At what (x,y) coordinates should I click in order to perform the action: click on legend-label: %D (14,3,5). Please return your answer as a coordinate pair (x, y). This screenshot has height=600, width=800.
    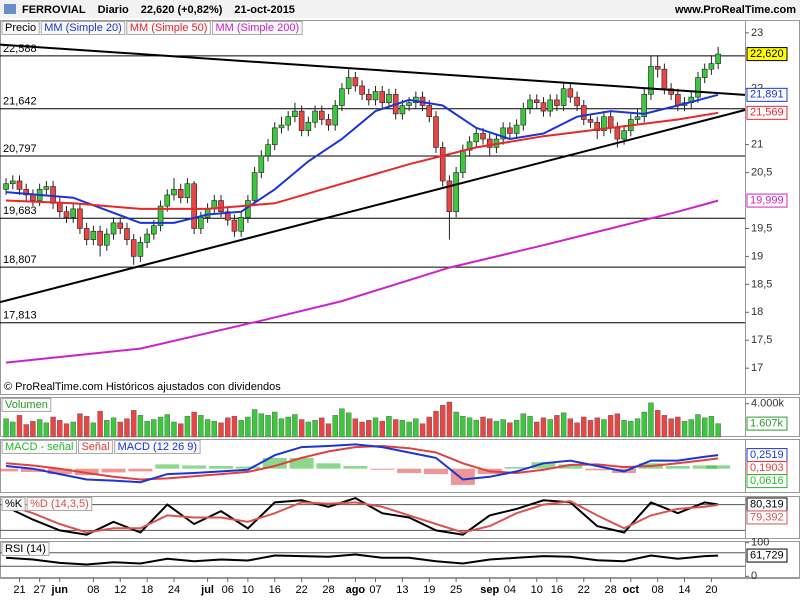
    Looking at the image, I should click on (59, 504).